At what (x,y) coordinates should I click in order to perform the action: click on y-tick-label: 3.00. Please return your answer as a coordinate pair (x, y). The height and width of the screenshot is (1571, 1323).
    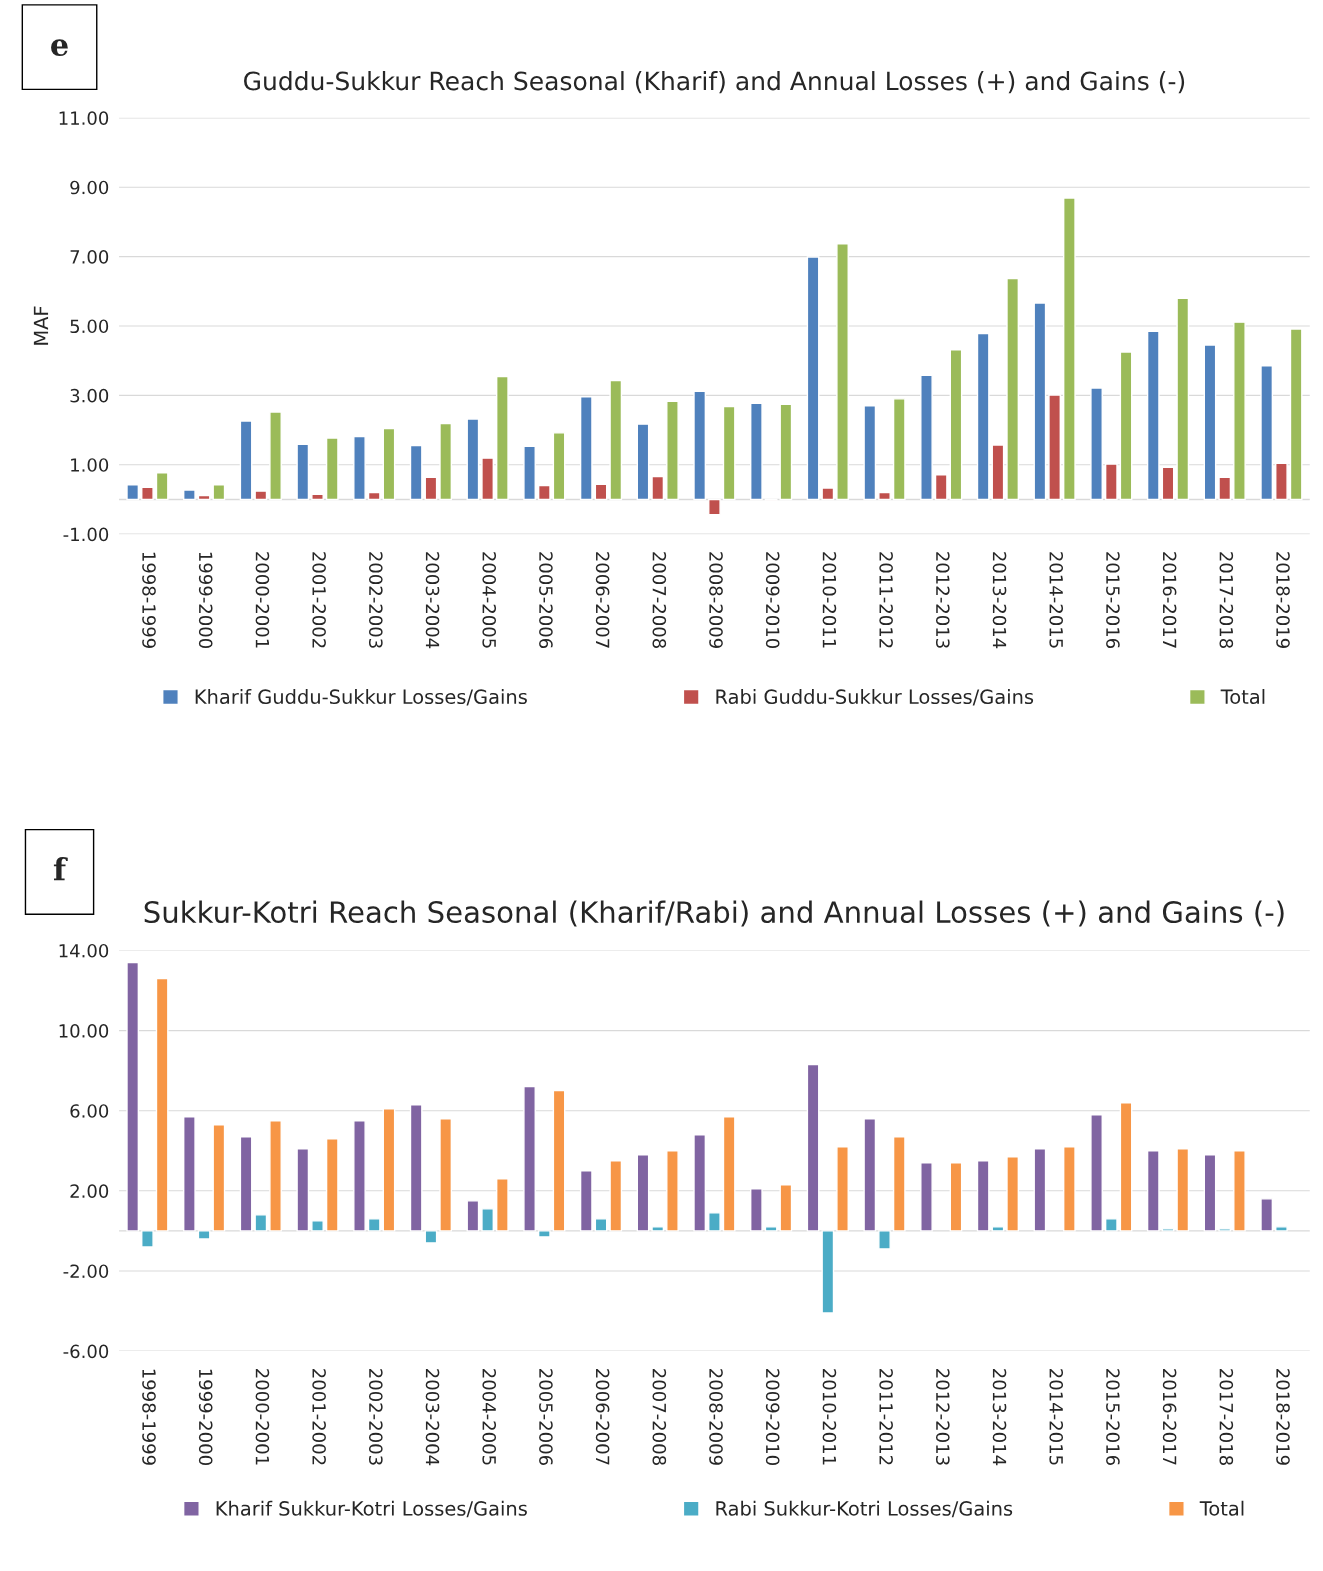
    Looking at the image, I should click on (89, 395).